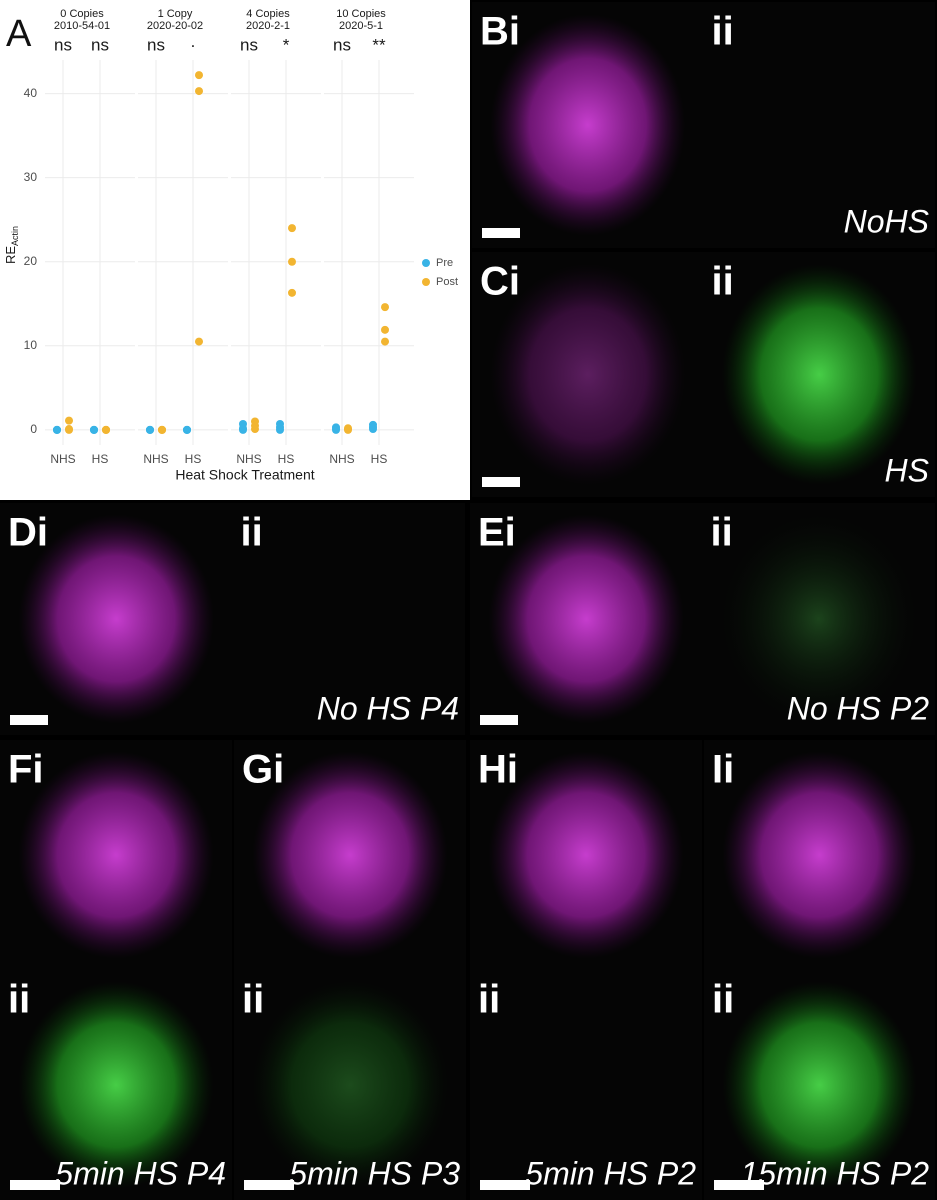  Describe the element at coordinates (858, 708) in the screenshot. I see `panel-caption: No HS P2` at that location.